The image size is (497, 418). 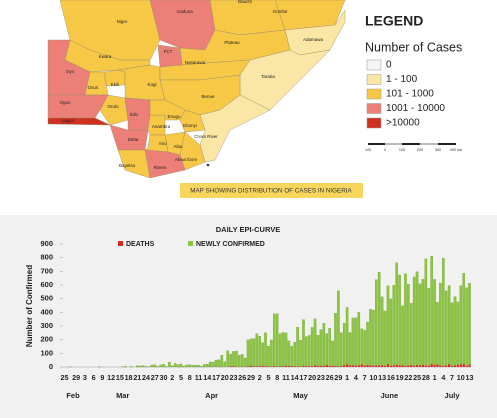 What do you see at coordinates (73, 395) in the screenshot?
I see `month-label: Feb` at bounding box center [73, 395].